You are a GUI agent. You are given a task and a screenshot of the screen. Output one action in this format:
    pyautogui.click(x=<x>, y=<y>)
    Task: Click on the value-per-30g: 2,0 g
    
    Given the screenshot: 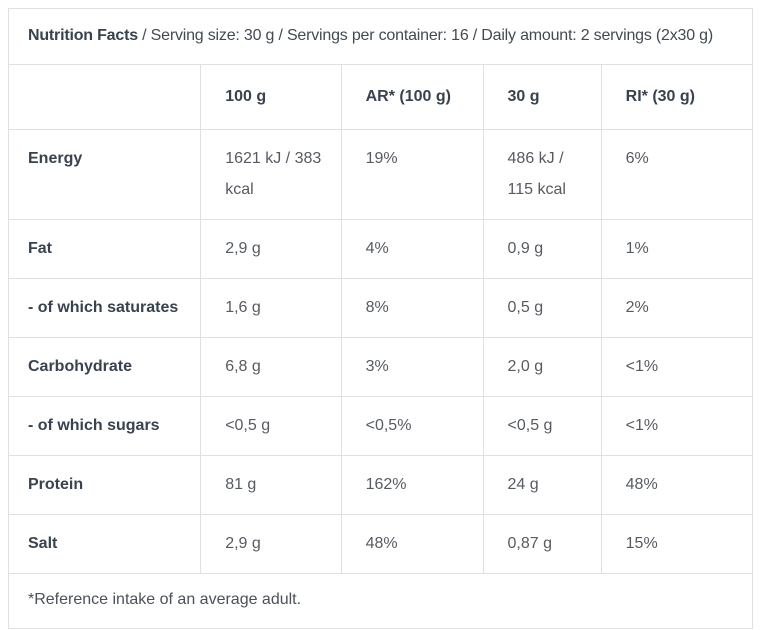 What is the action you would take?
    pyautogui.click(x=542, y=367)
    